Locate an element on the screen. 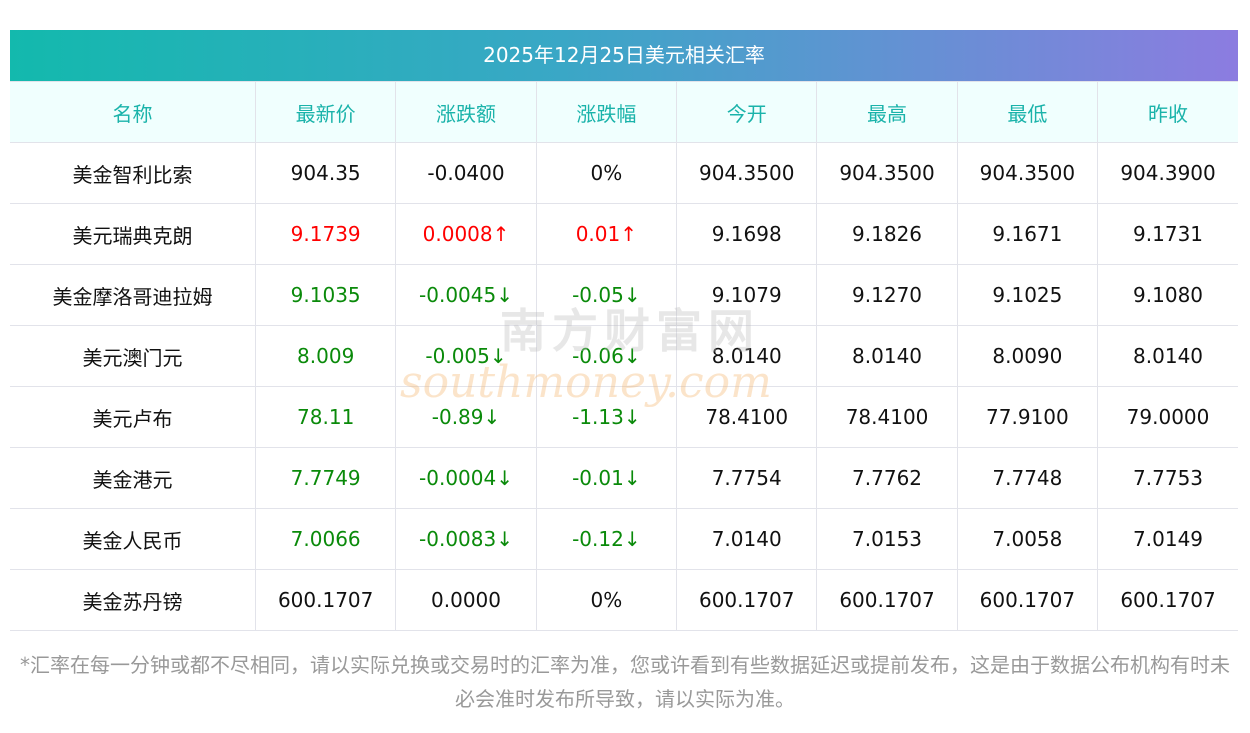  column-header: 涨跌额 is located at coordinates (466, 112).